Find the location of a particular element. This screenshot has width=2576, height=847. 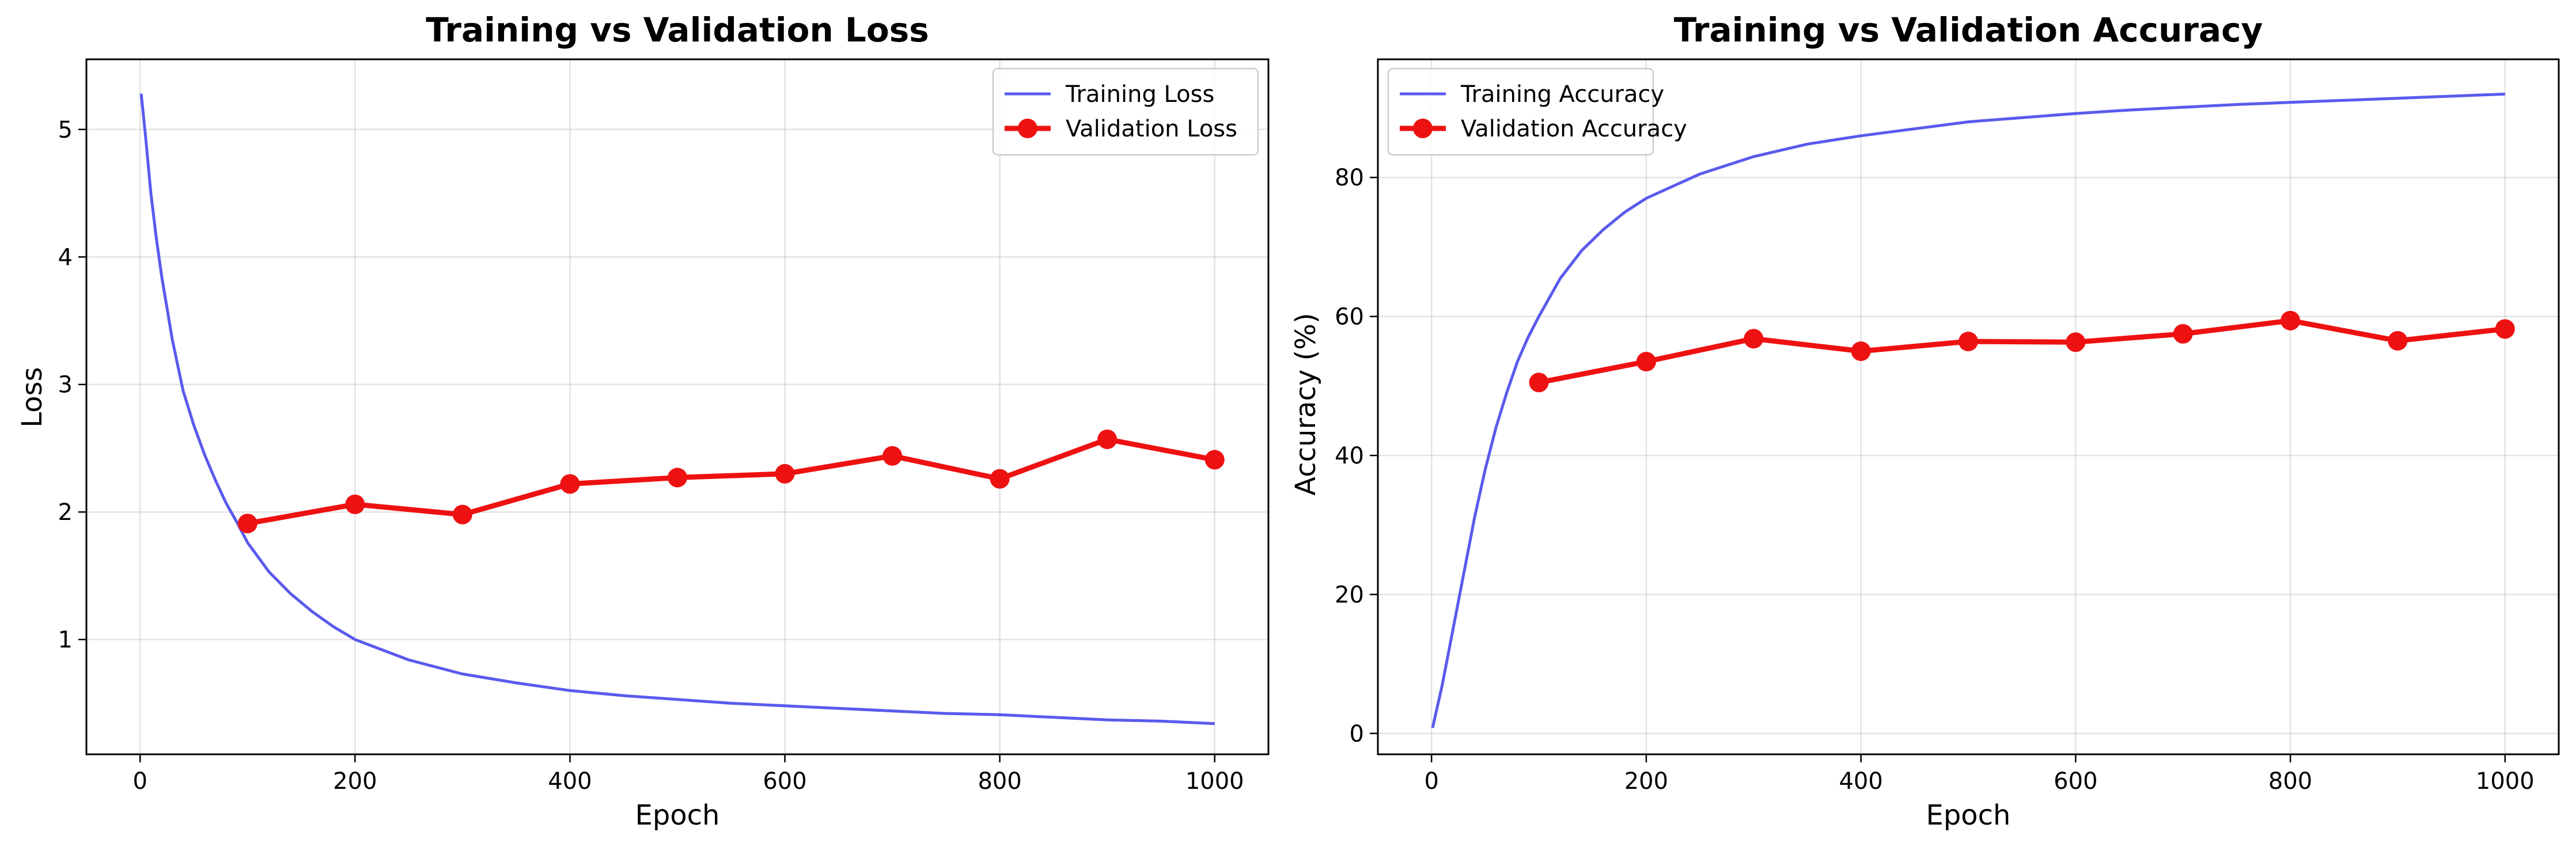

accuracy-legend: Training Accuracy Validation Accuracy is located at coordinates (1537, 112).